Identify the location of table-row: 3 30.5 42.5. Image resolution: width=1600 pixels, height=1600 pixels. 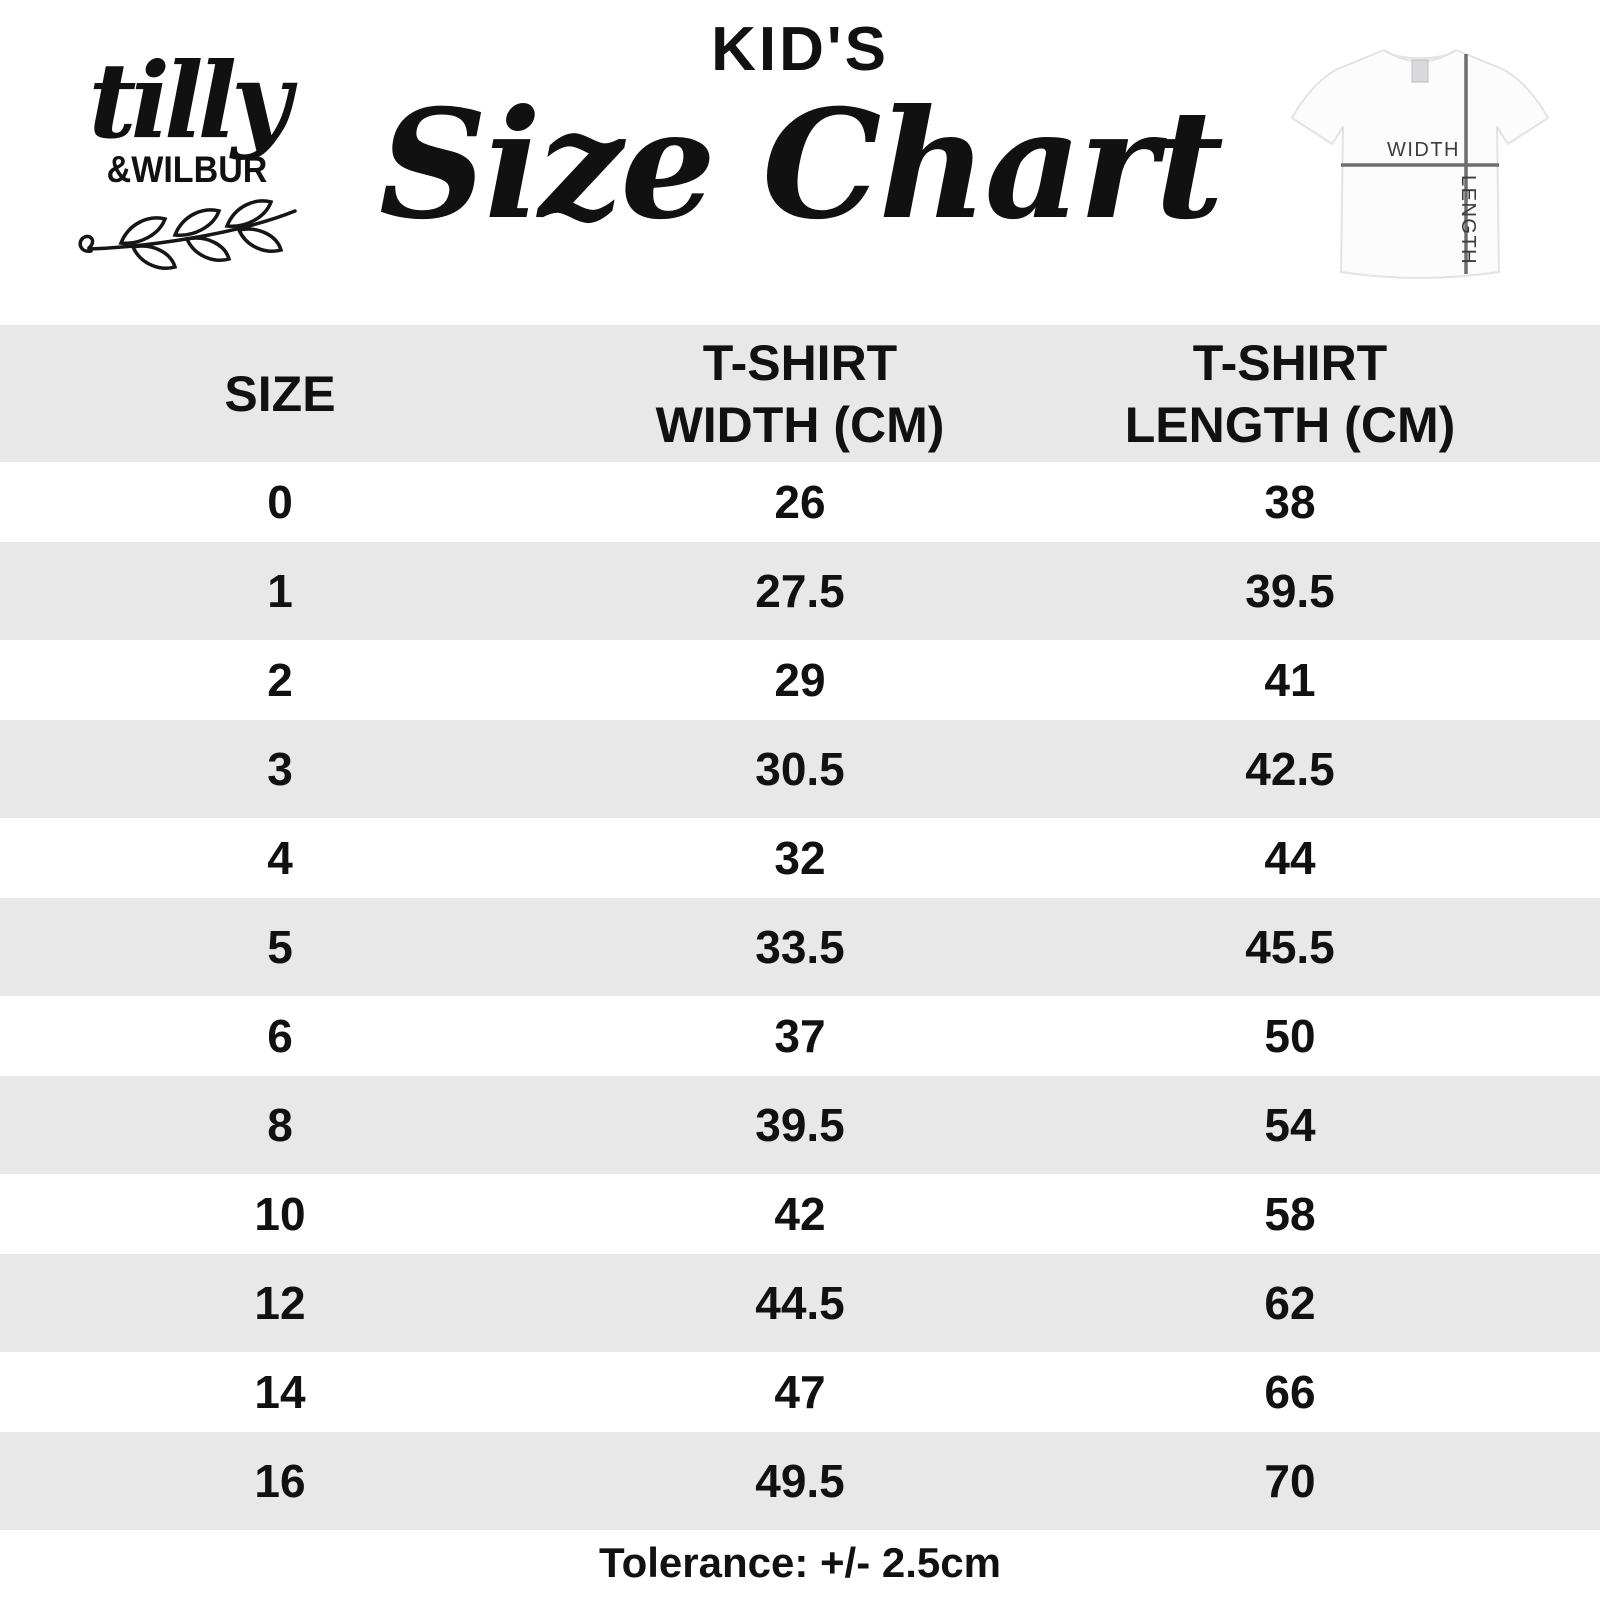
(800, 769).